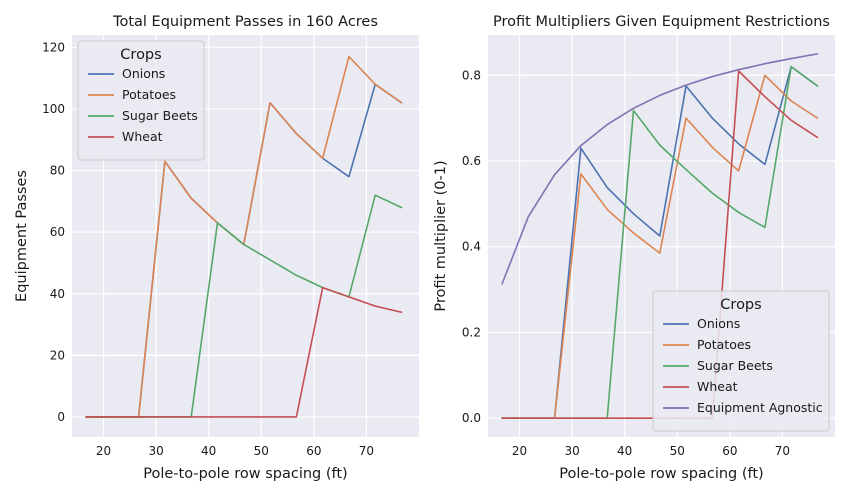 The image size is (850, 500). What do you see at coordinates (103, 451) in the screenshot?
I see `left-x-tick-label: 20` at bounding box center [103, 451].